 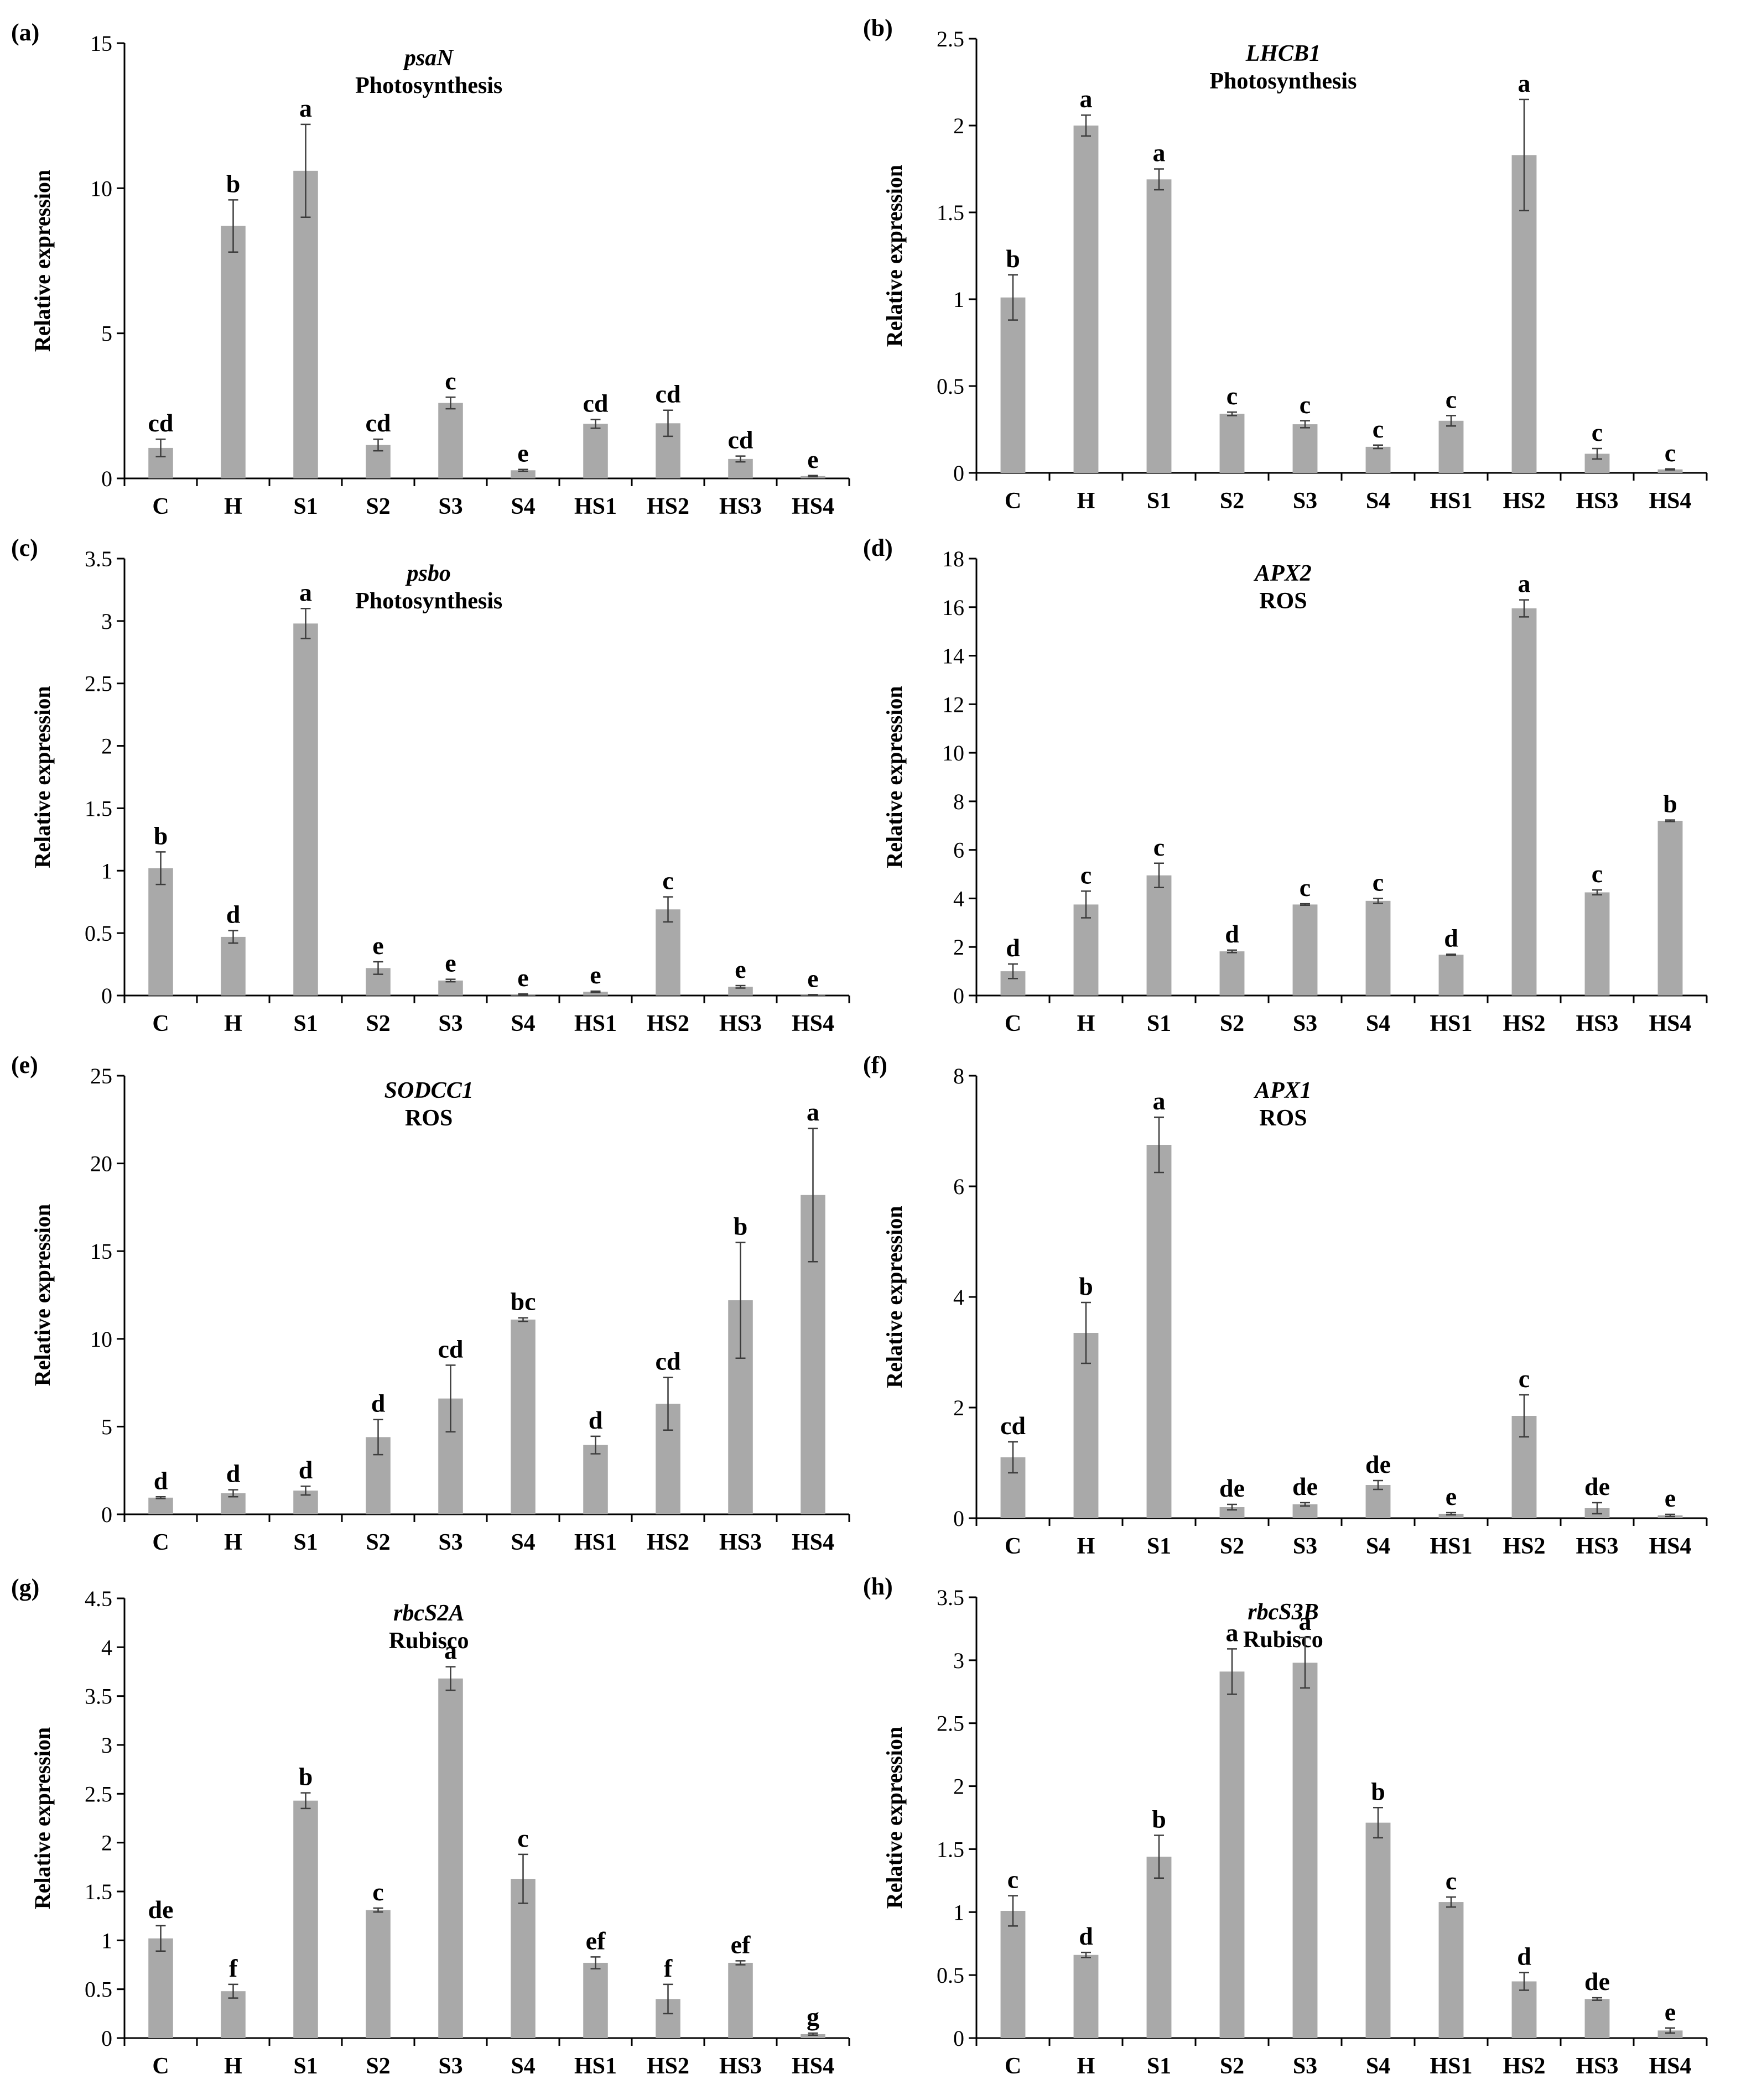 I want to click on significance-letter-HS3: de, so click(x=1597, y=1486).